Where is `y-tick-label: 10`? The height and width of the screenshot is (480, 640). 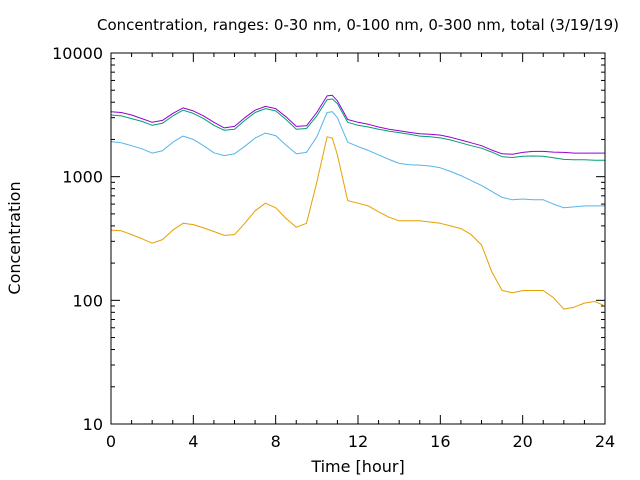
y-tick-label: 10 is located at coordinates (93, 424).